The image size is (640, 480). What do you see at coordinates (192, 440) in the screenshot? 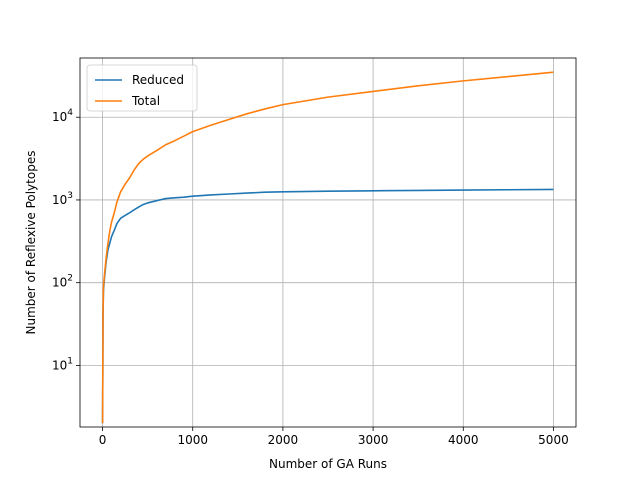
I see `x-tick-label: 1000` at bounding box center [192, 440].